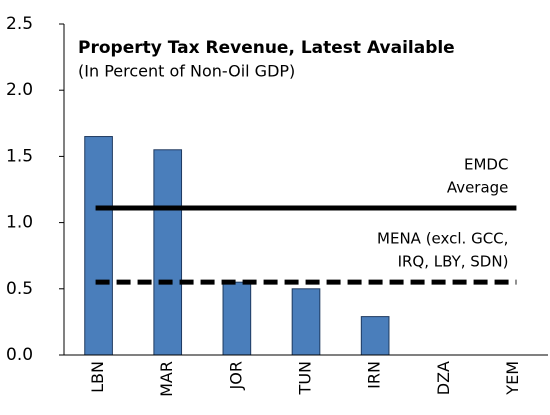  What do you see at coordinates (453, 262) in the screenshot?
I see `reference-label: IRQ, LBY, SDN)` at bounding box center [453, 262].